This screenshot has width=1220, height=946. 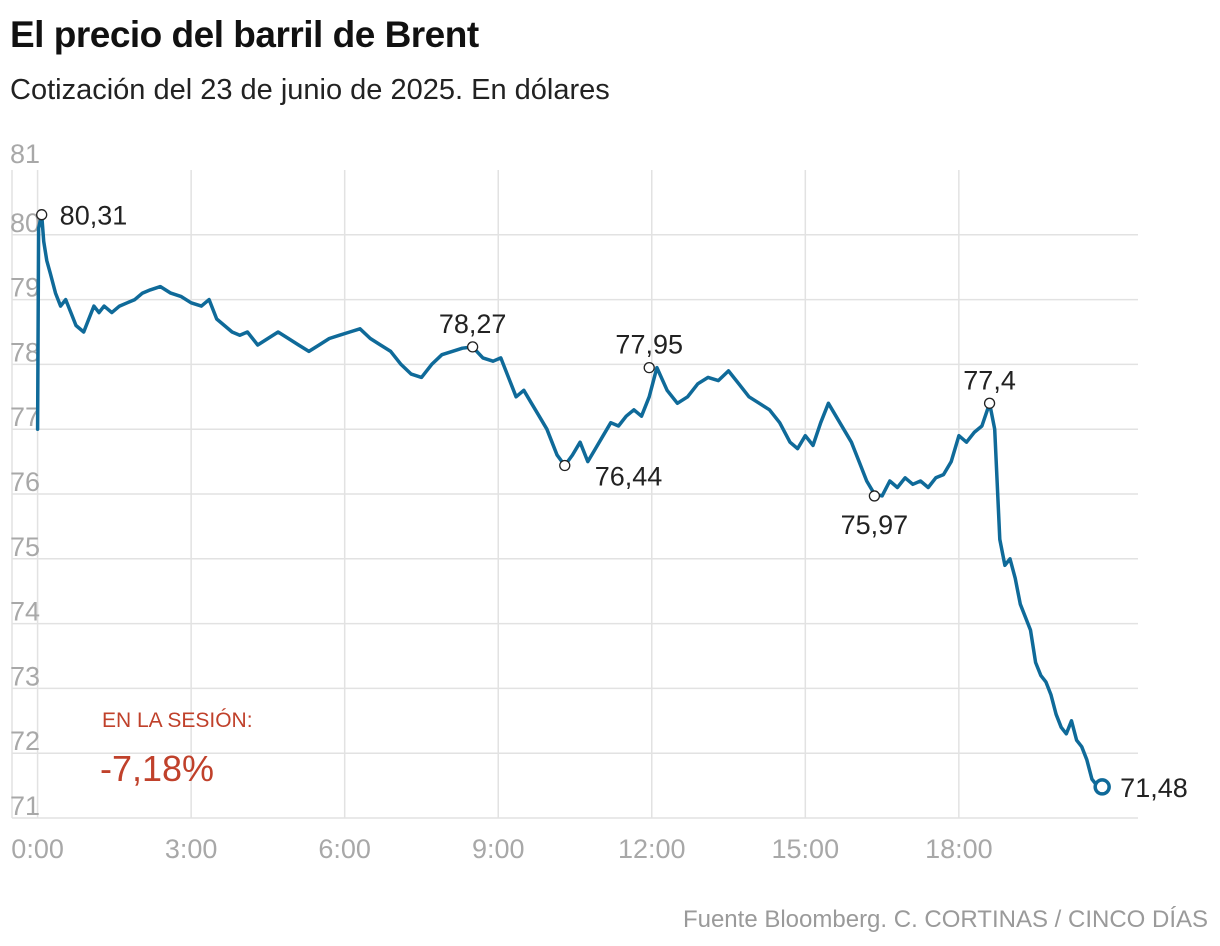 I want to click on point-label: 80,31, so click(x=94, y=216).